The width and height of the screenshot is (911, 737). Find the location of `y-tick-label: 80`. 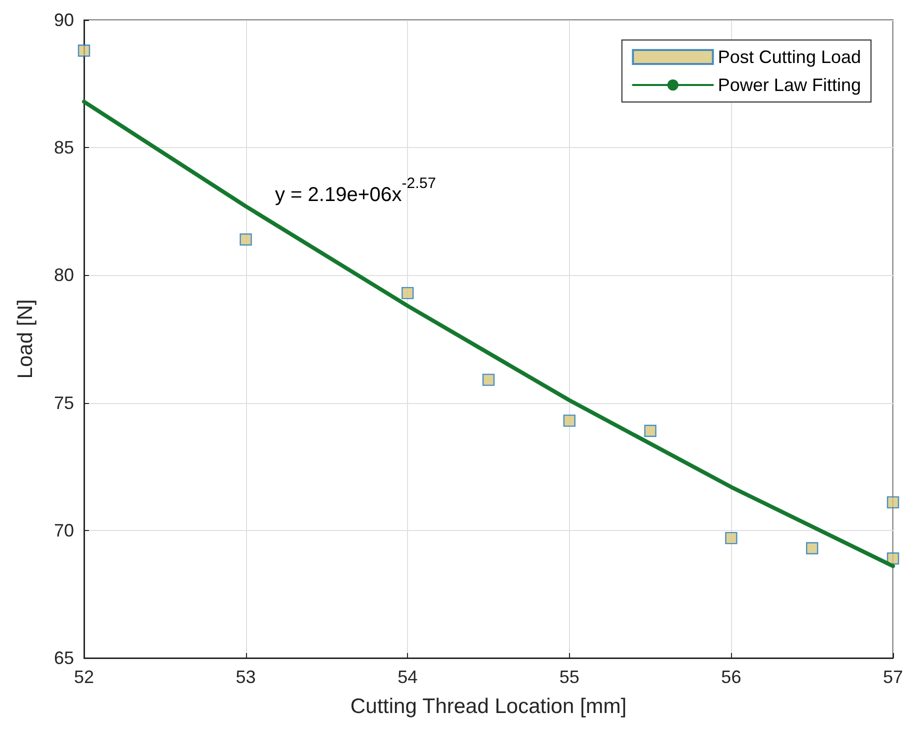

y-tick-label: 80 is located at coordinates (64, 275).